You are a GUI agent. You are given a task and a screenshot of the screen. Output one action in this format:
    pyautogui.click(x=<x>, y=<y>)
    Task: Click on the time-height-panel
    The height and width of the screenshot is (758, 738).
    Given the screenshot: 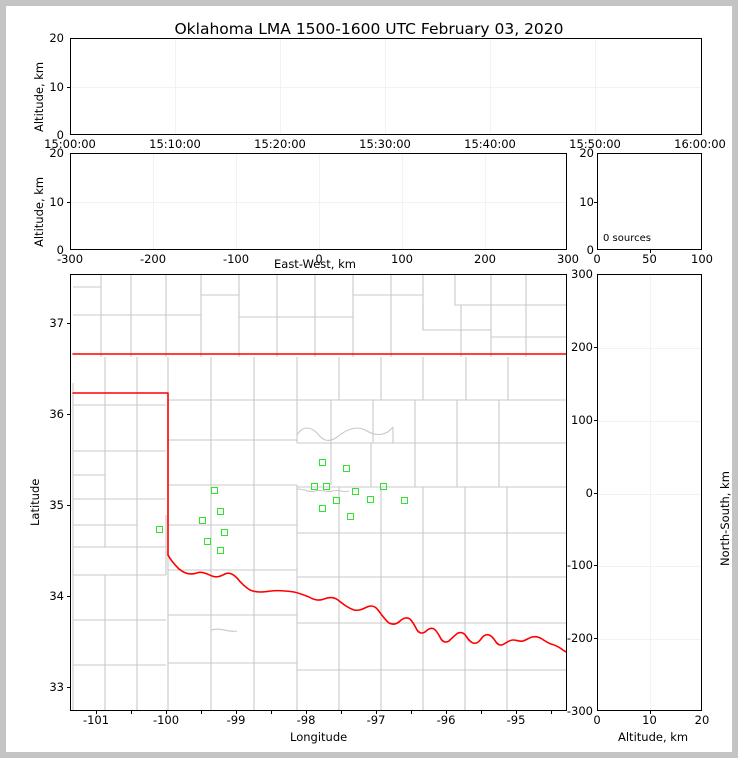 What is the action you would take?
    pyautogui.click(x=386, y=86)
    